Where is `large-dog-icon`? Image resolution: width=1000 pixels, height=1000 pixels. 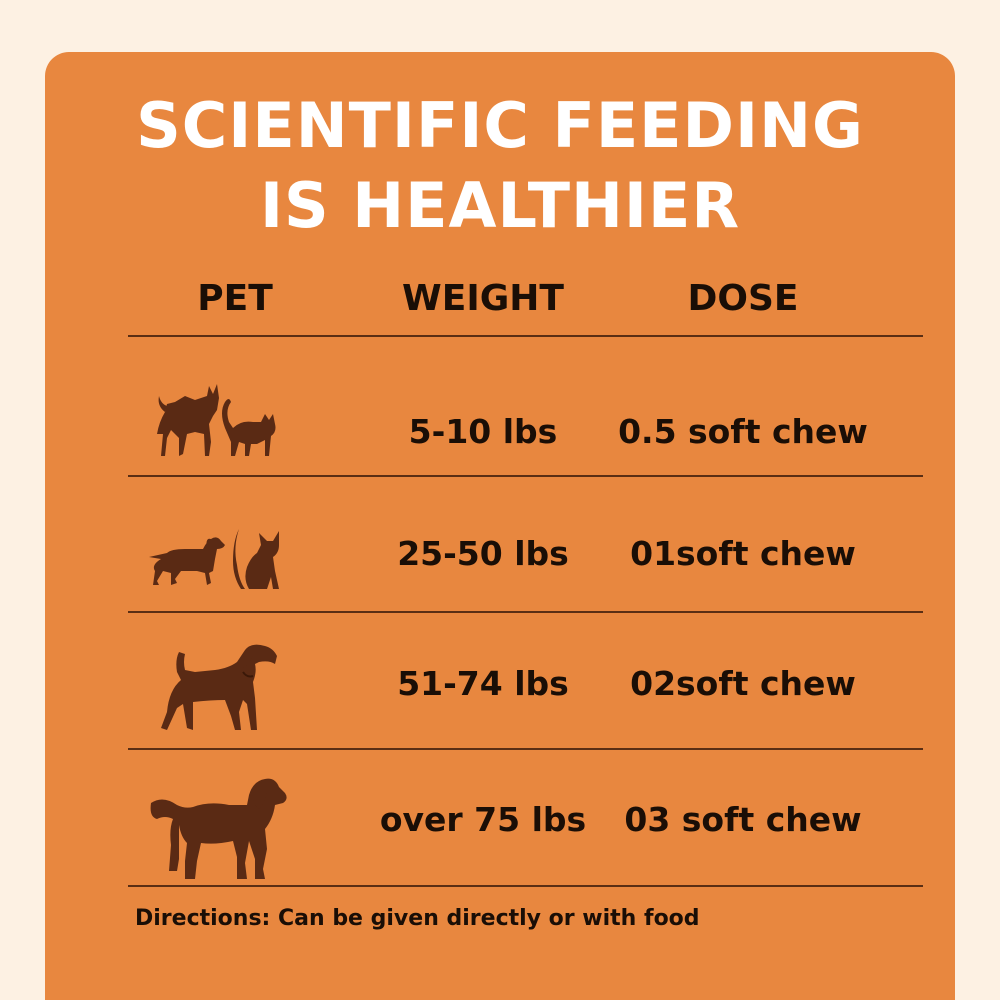 large-dog-icon is located at coordinates (218, 828).